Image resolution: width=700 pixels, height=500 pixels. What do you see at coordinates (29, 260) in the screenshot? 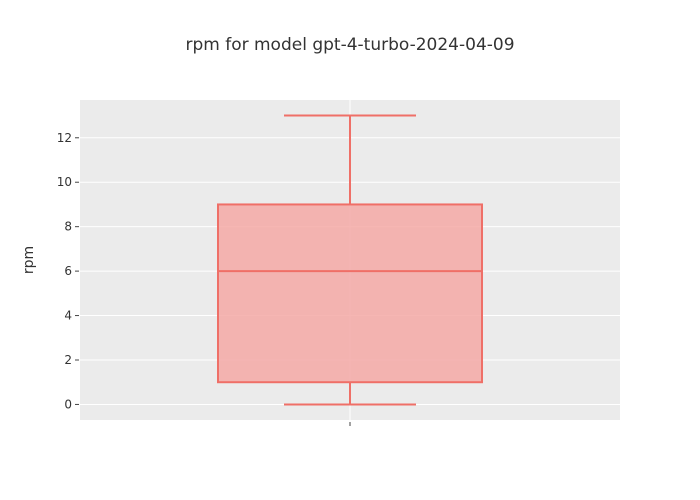
I see `y-axis-title: rpm` at bounding box center [29, 260].